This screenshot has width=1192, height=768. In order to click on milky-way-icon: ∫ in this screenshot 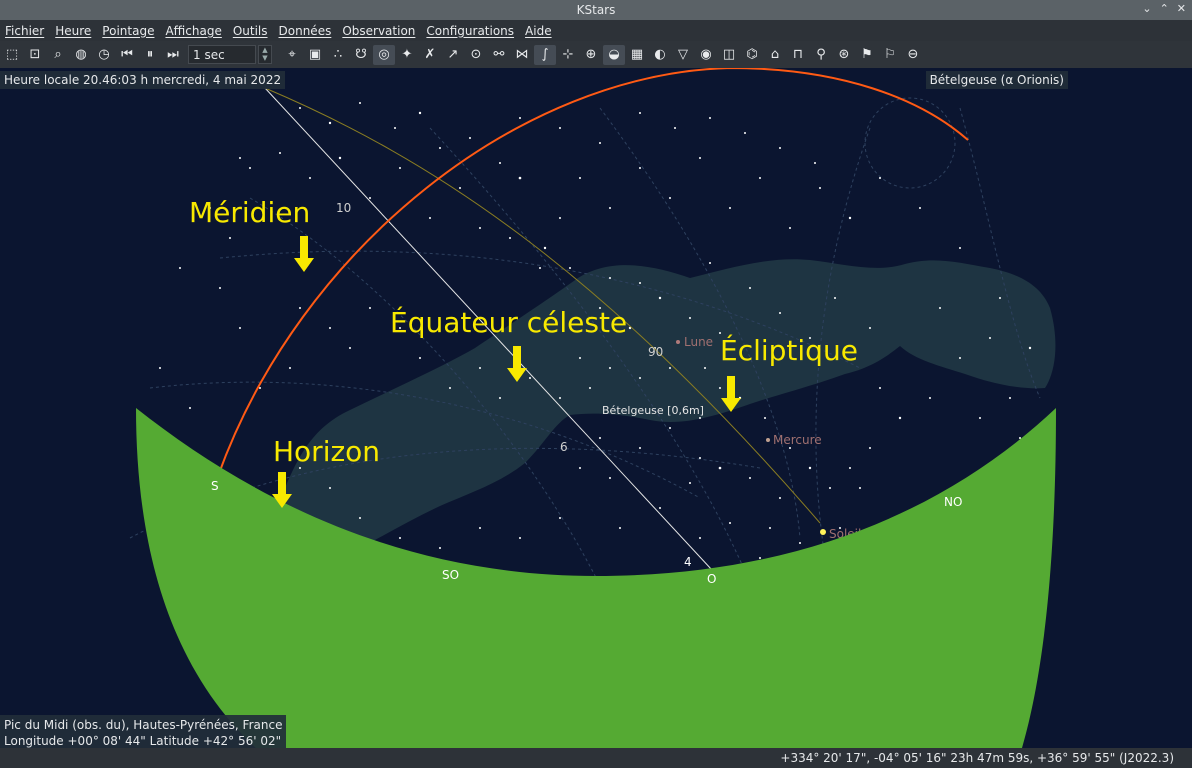, I will do `click(545, 54)`.